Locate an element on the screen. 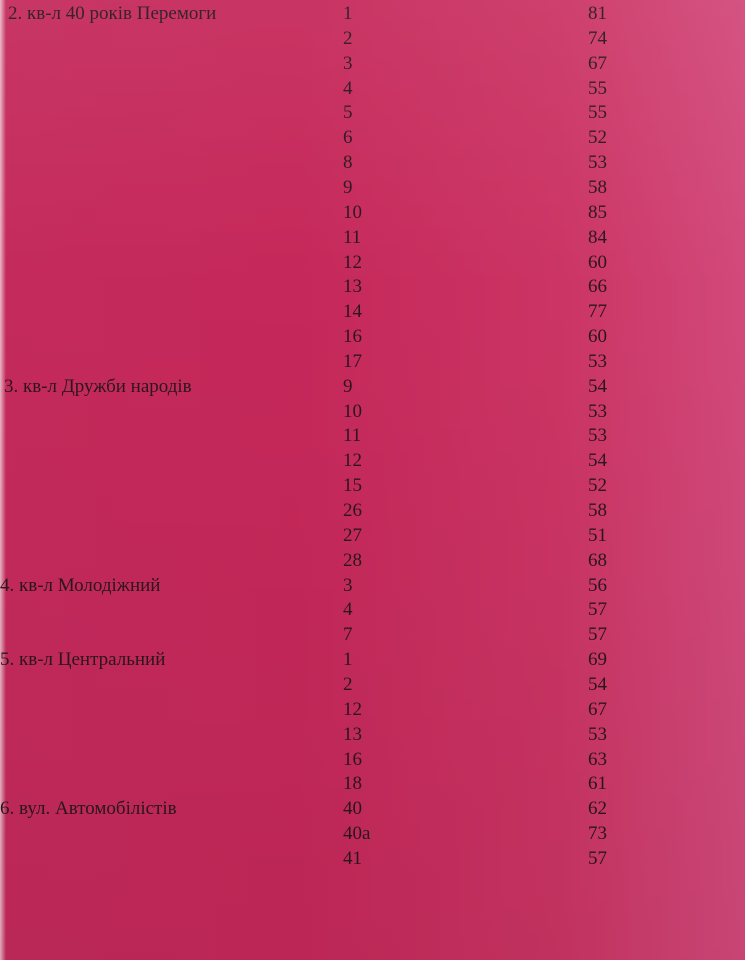  house-number: 5 is located at coordinates (348, 113).